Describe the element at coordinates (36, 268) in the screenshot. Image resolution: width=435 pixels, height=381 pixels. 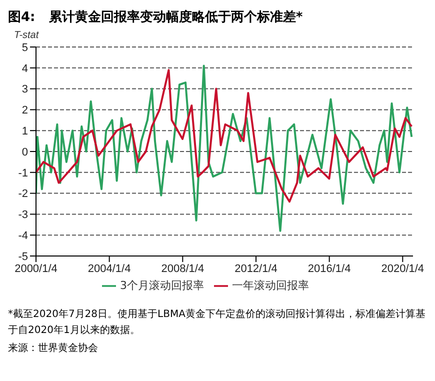
I see `x-tick-label: 2000/1/4` at that location.